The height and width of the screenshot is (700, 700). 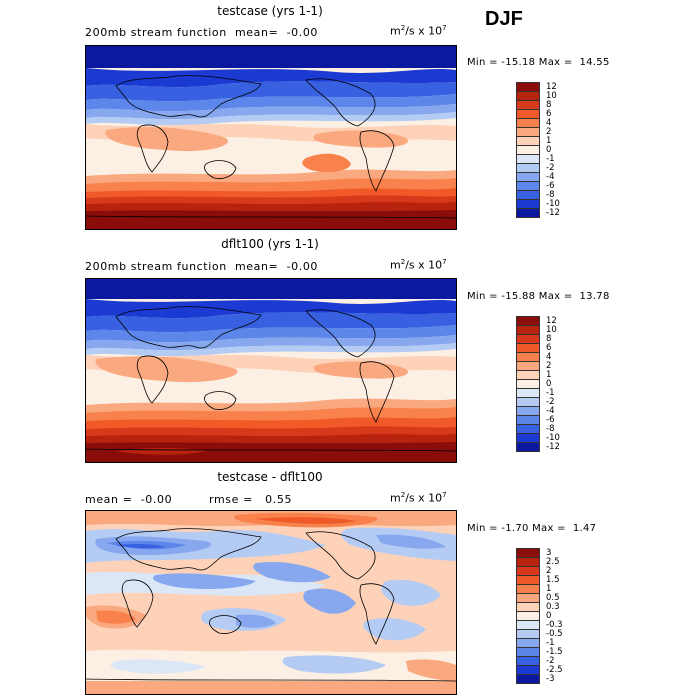 What do you see at coordinates (270, 11) in the screenshot?
I see `panel-title: testcase (yrs 1-1)` at bounding box center [270, 11].